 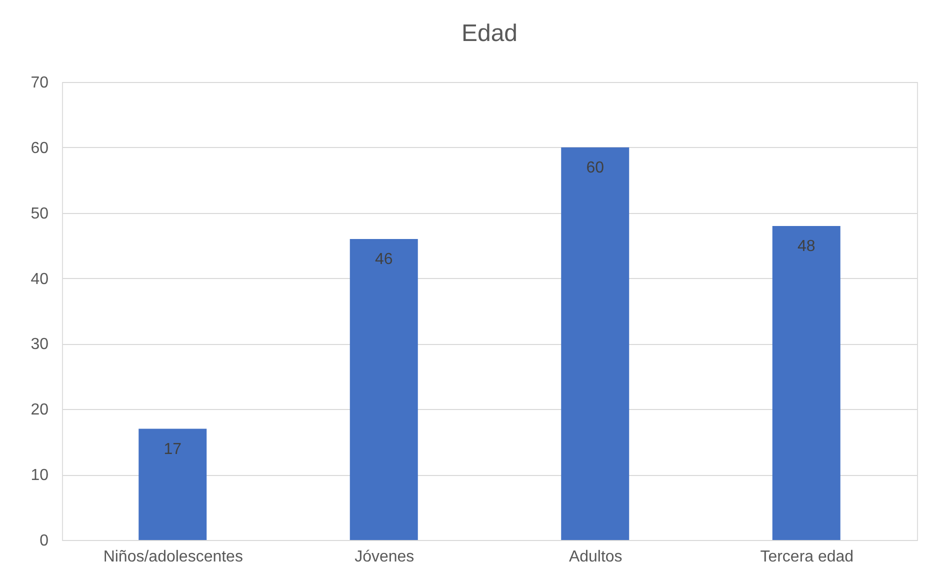 I want to click on x-tick-label: Jóvenes, so click(x=384, y=557).